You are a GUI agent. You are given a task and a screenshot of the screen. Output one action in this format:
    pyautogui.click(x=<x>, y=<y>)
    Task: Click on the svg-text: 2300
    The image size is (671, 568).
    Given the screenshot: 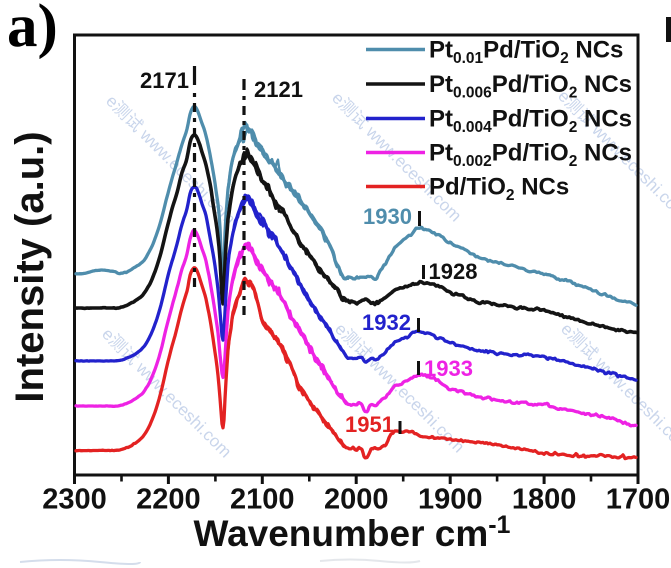 What is the action you would take?
    pyautogui.click(x=74, y=500)
    